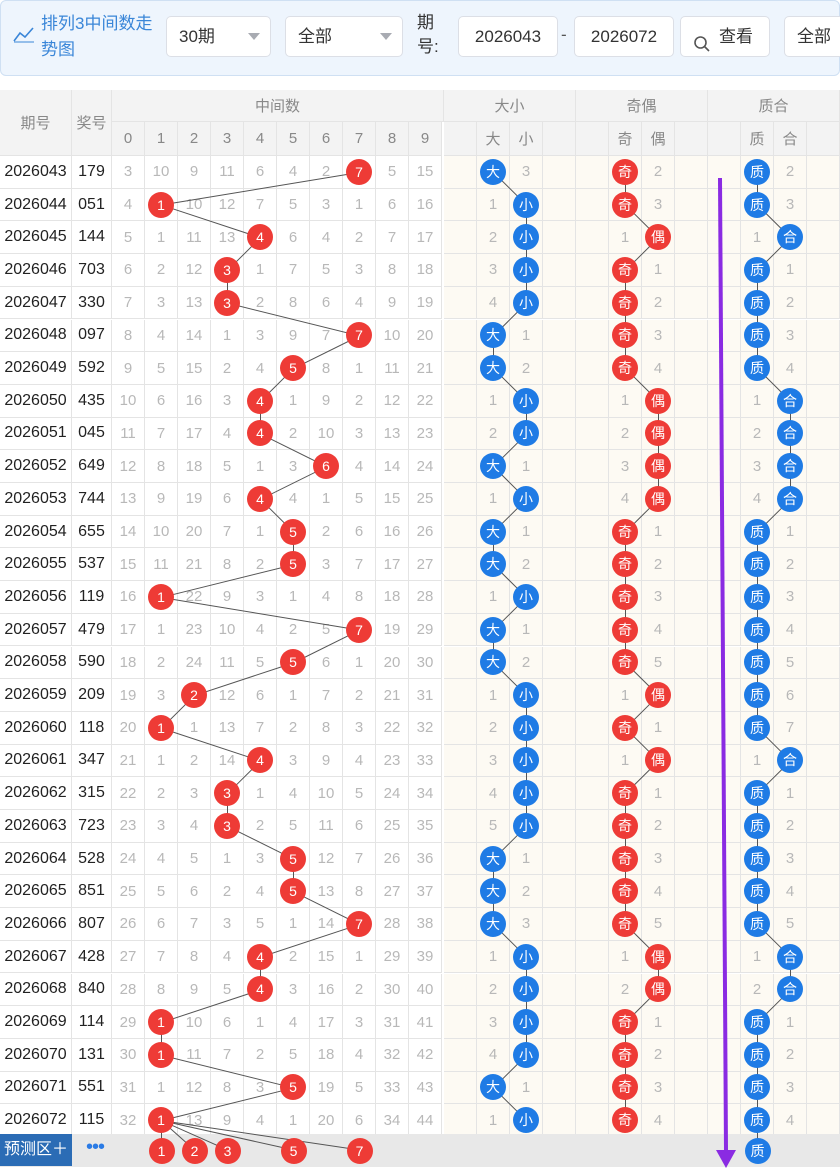 The height and width of the screenshot is (1172, 840). What do you see at coordinates (526, 630) in the screenshot?
I see `size-cell: 1` at bounding box center [526, 630].